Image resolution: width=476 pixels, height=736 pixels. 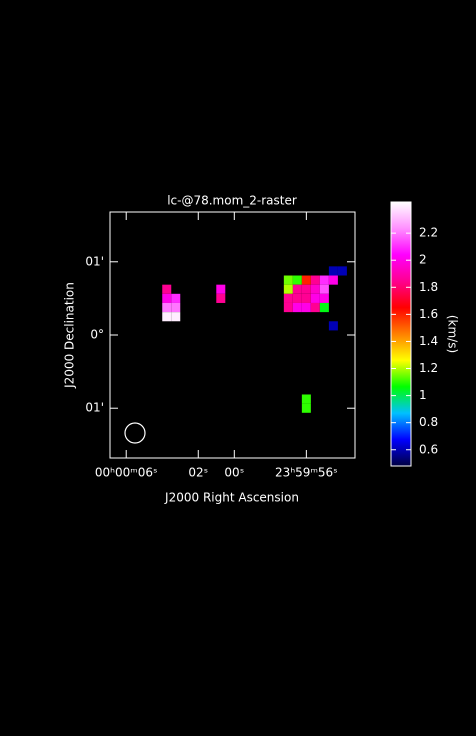 What do you see at coordinates (423, 260) in the screenshot?
I see `colorbar-tick-label: 2` at bounding box center [423, 260].